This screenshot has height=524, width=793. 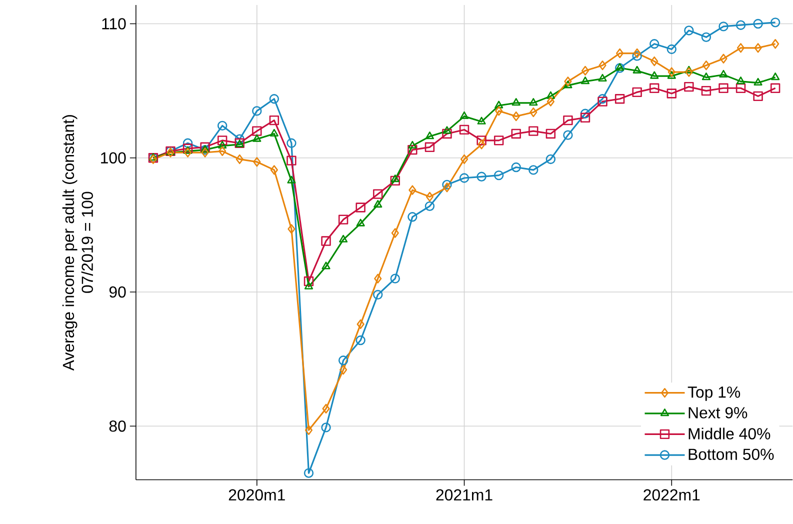 What do you see at coordinates (70, 243) in the screenshot?
I see `text: Average income per adult (constant)` at bounding box center [70, 243].